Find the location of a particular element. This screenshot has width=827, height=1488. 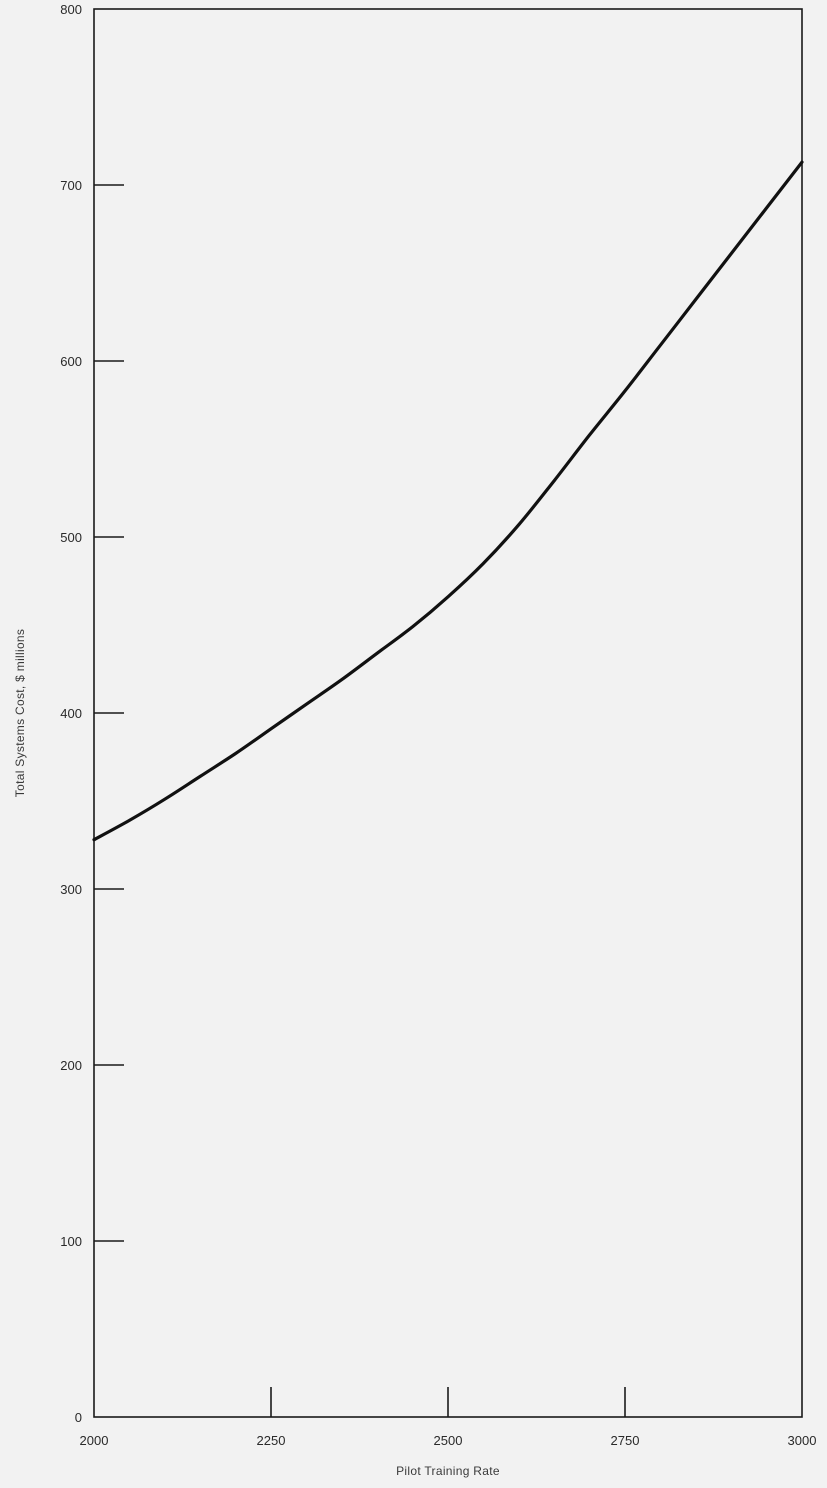

y-tick-label: 600 is located at coordinates (71, 361).